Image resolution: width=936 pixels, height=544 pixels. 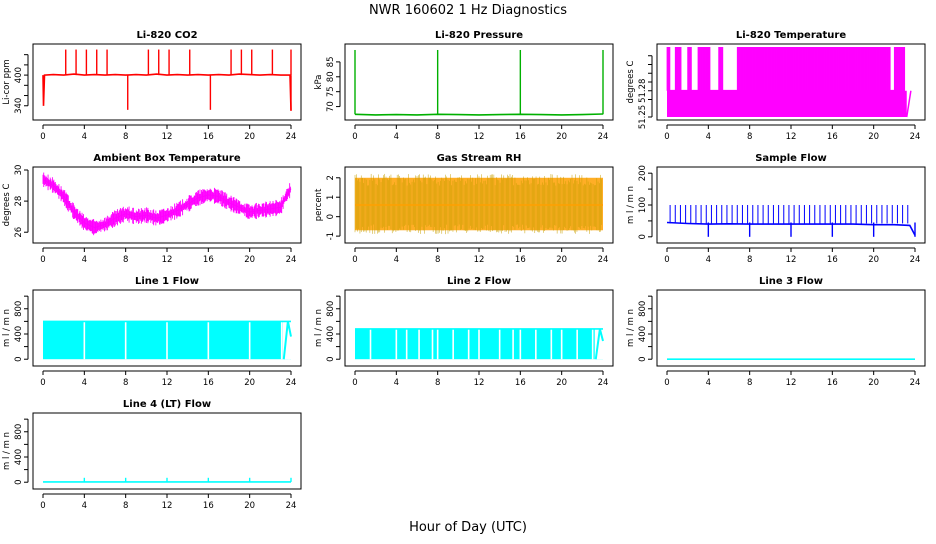 What do you see at coordinates (791, 35) in the screenshot?
I see `panel-title: Li-820 Temperature` at bounding box center [791, 35].